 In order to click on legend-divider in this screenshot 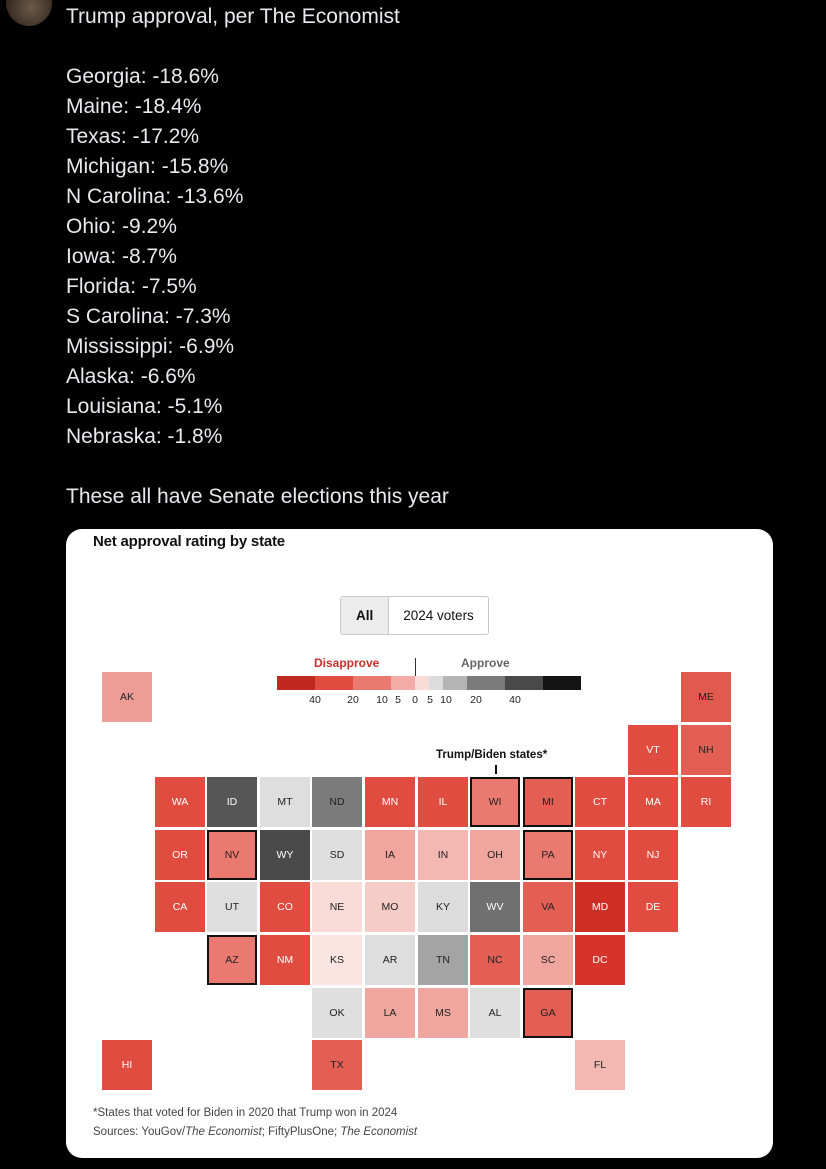, I will do `click(415, 673)`.